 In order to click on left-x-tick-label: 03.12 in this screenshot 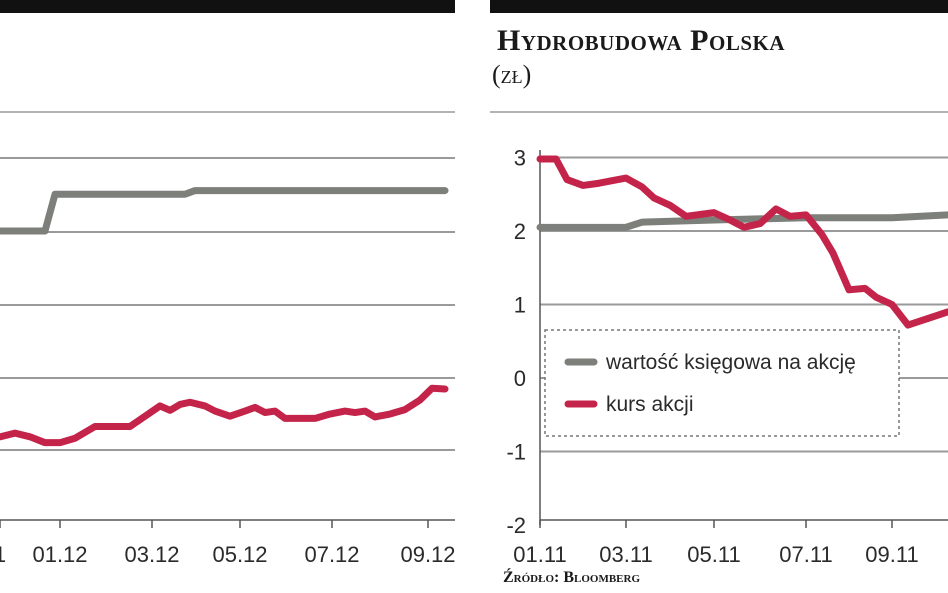, I will do `click(151, 554)`.